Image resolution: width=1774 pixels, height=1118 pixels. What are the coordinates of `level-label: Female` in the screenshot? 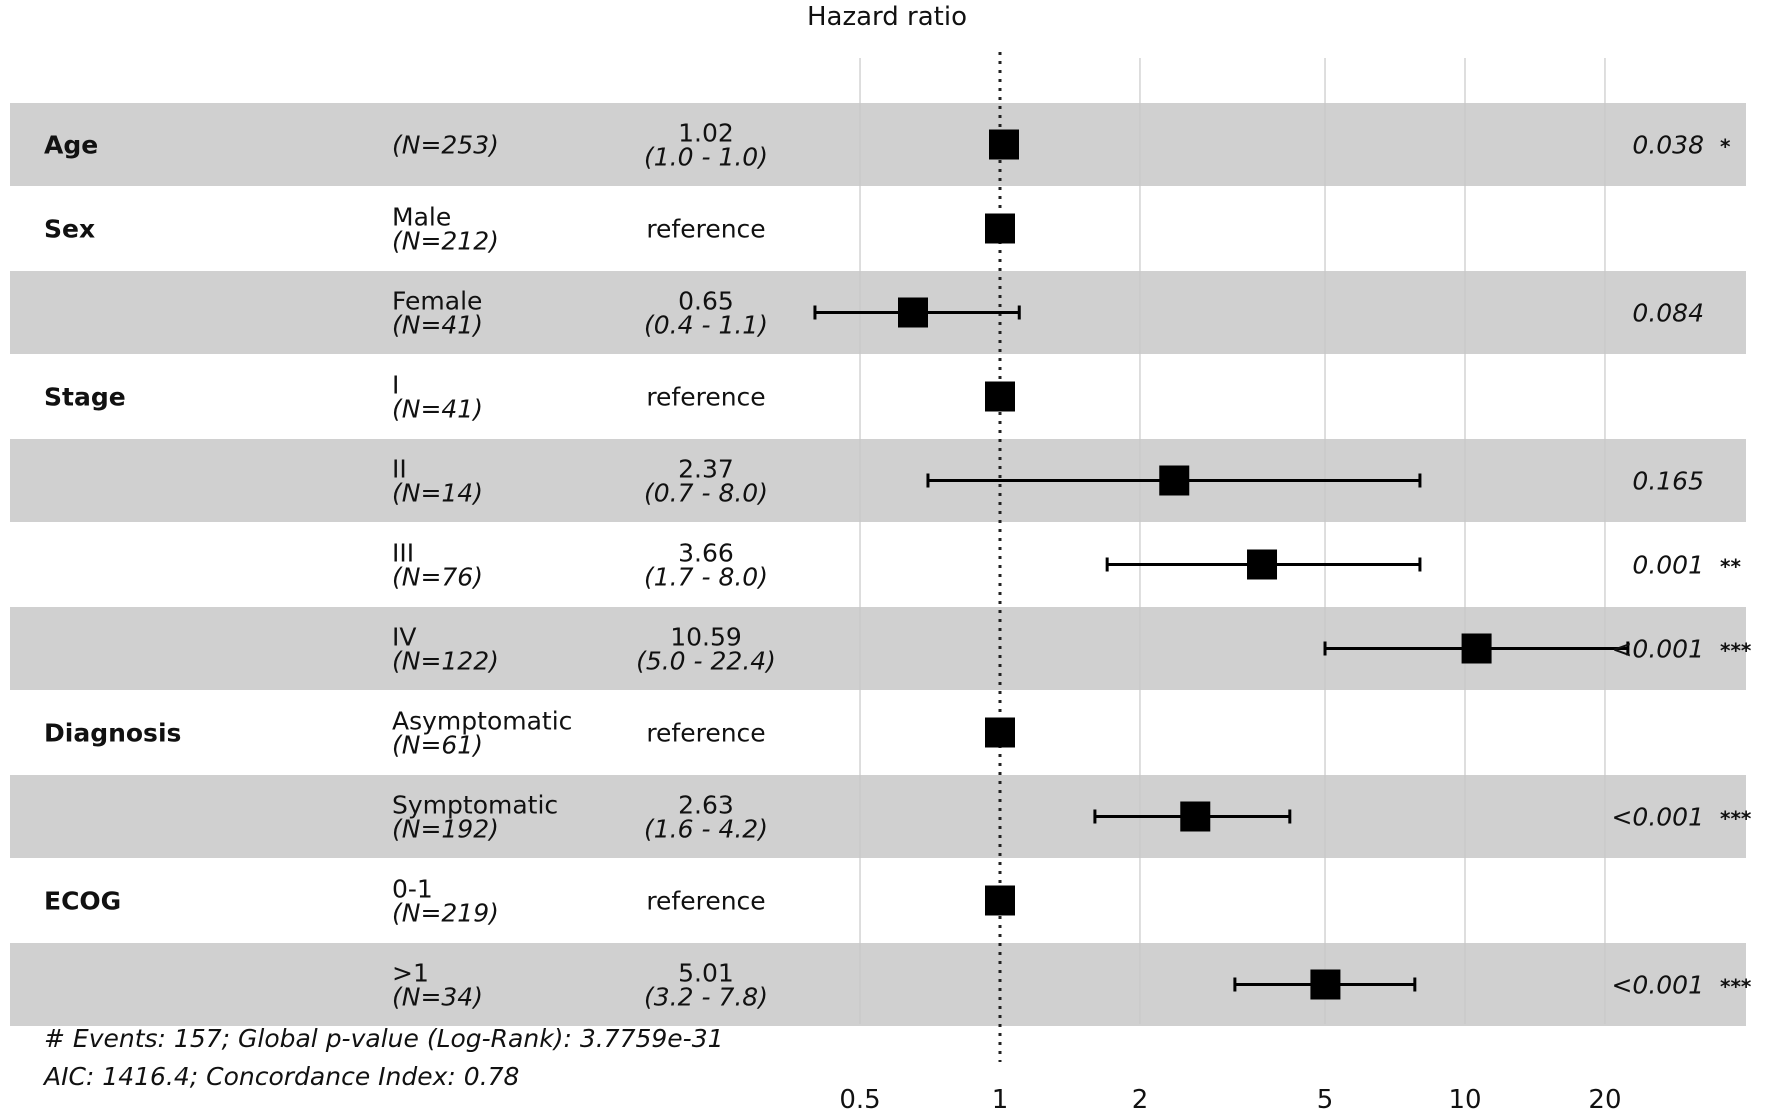 It's located at (437, 301).